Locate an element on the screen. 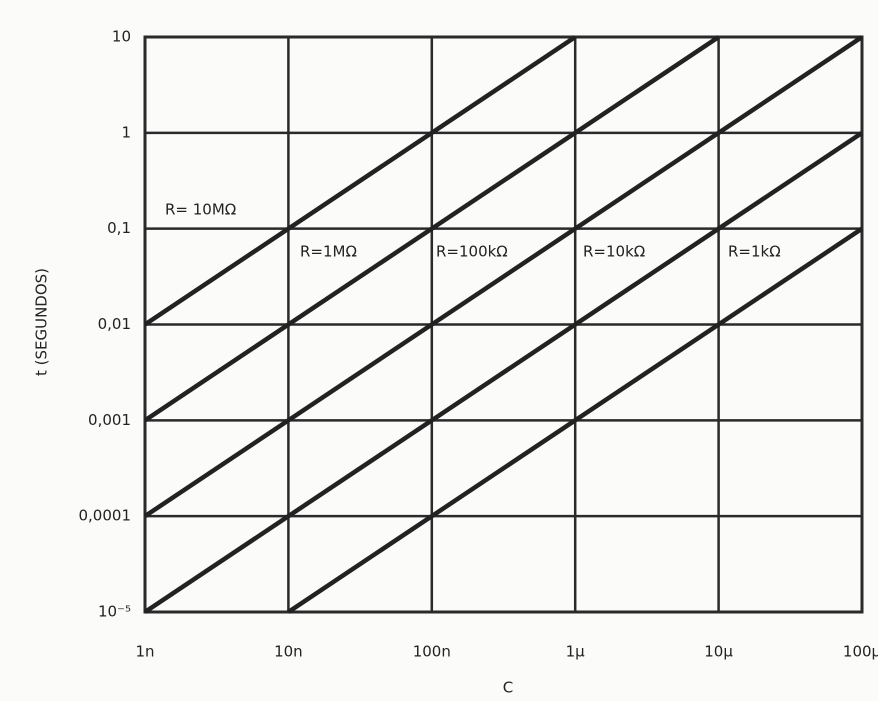 The width and height of the screenshot is (878, 701). y-tick-label: 10 is located at coordinates (121, 37).